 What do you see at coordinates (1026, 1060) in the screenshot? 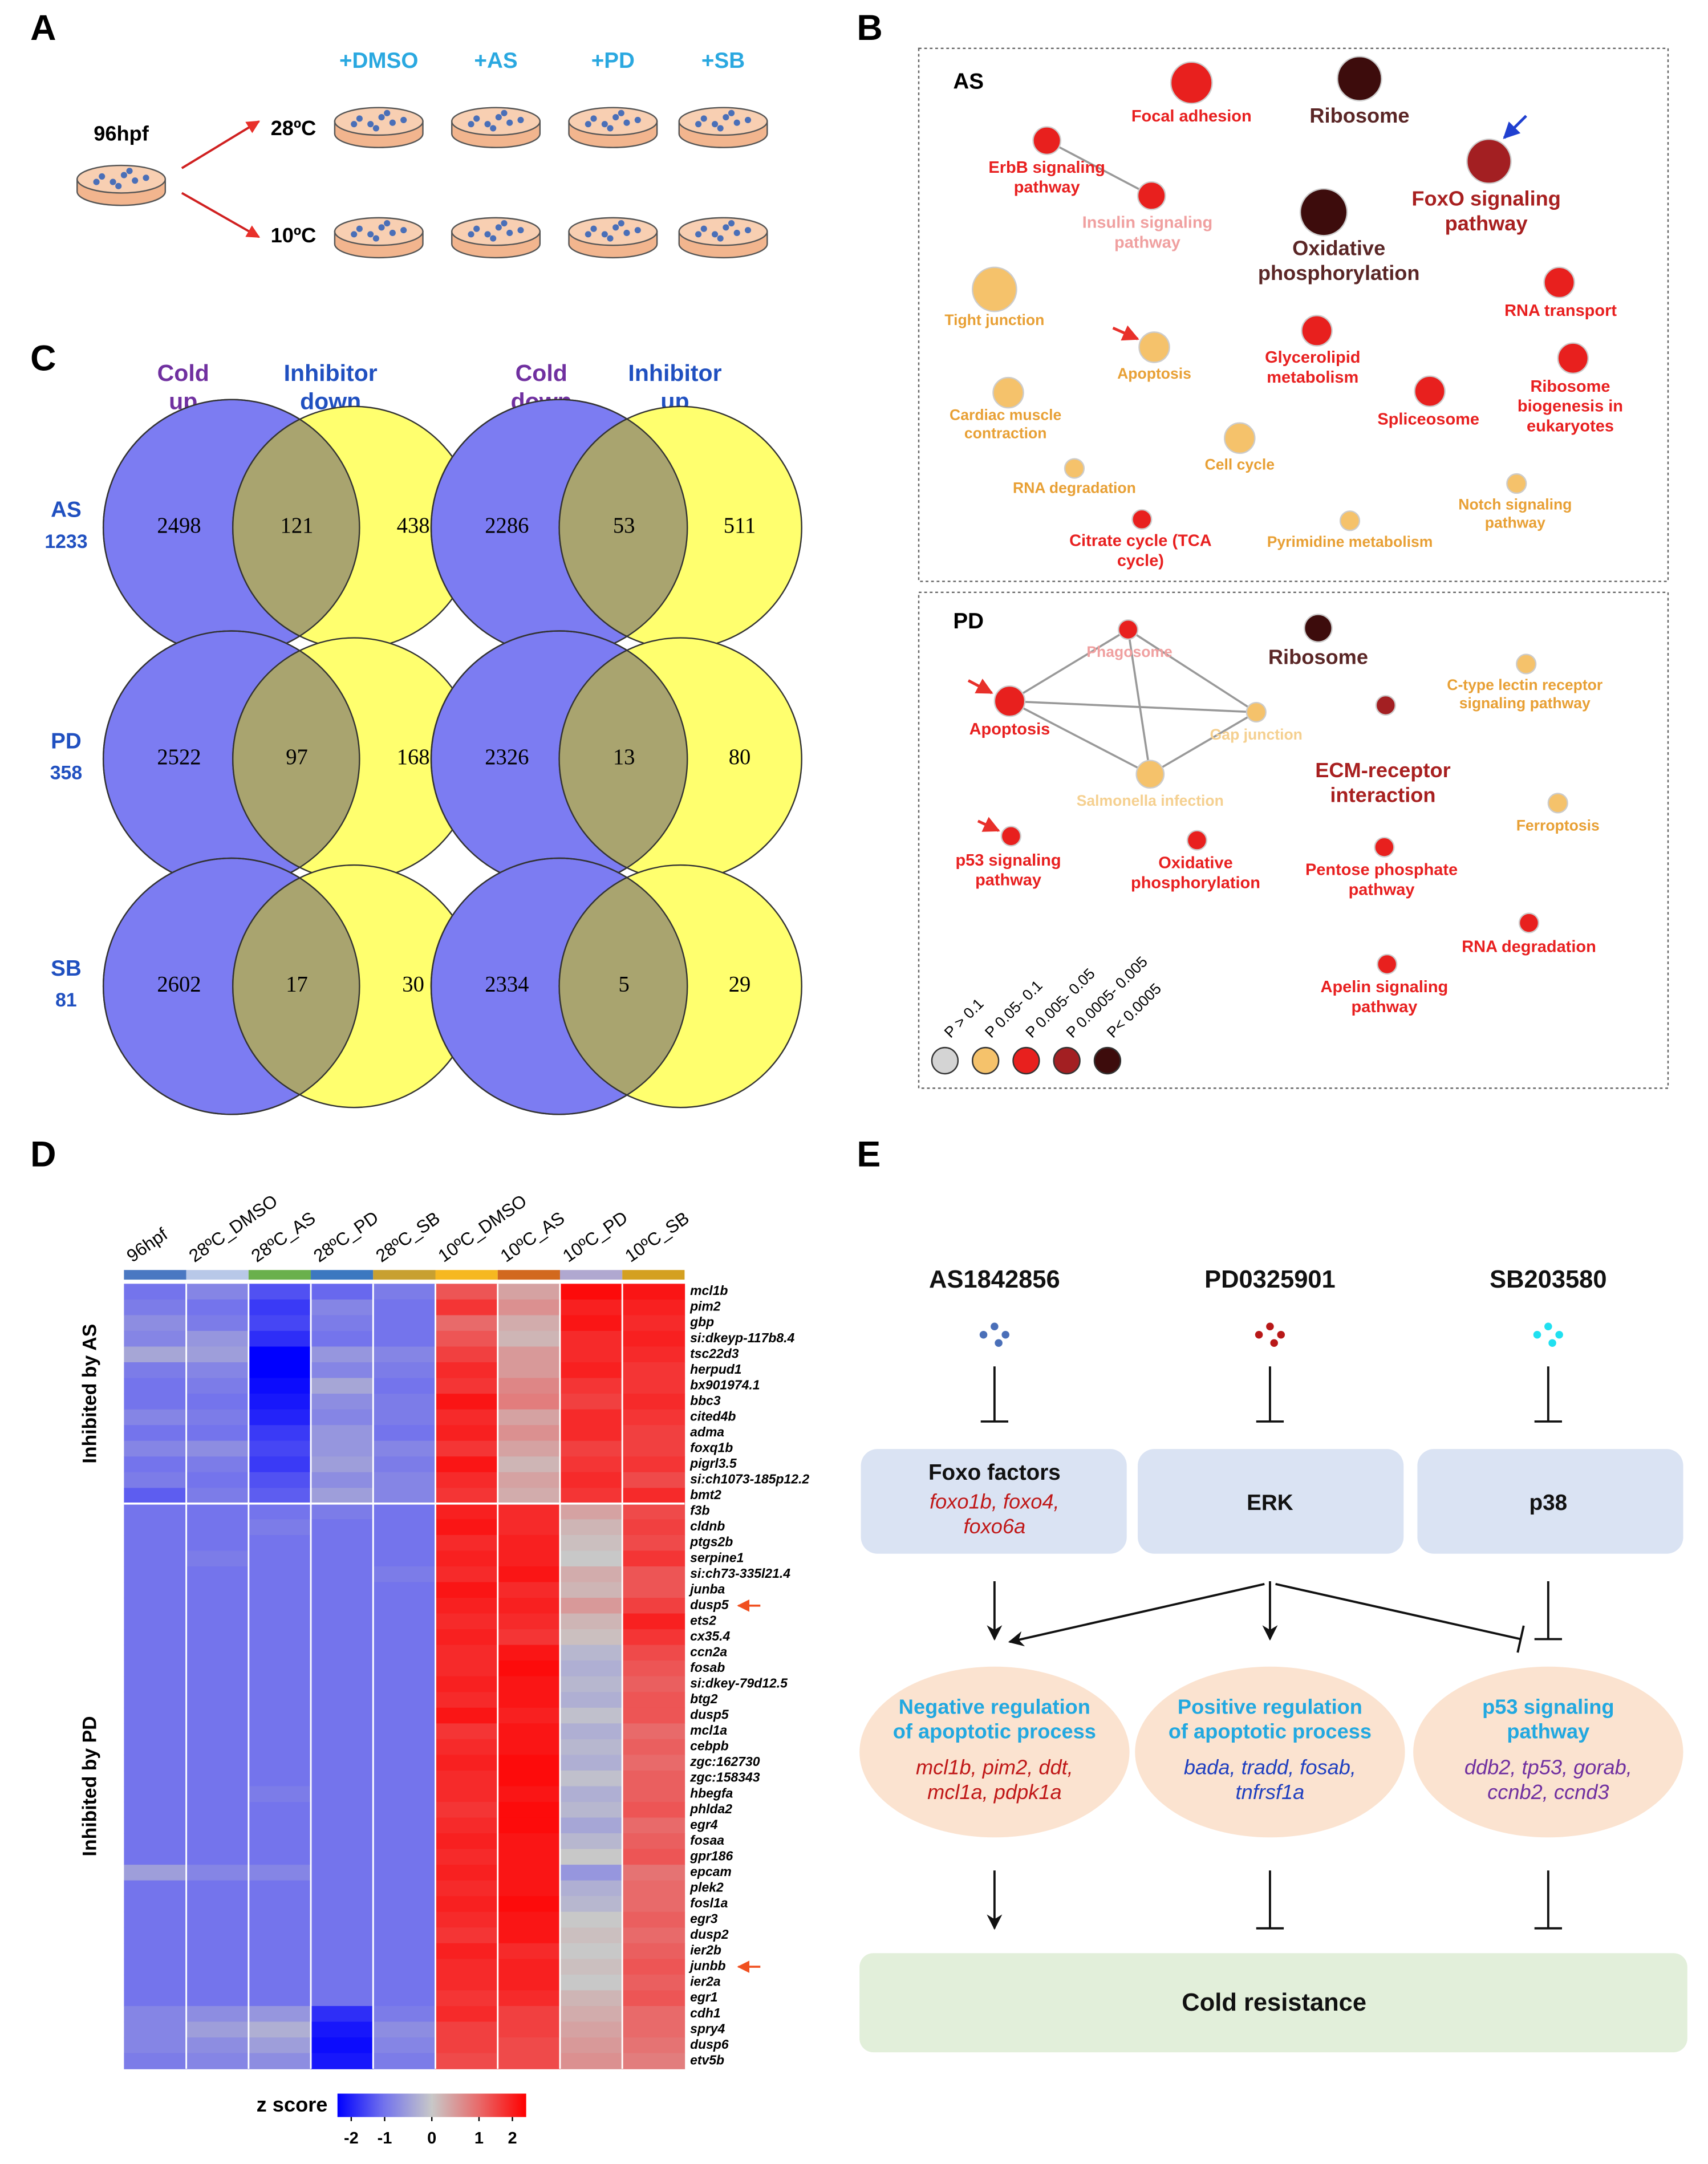
I see `legend-swatch` at bounding box center [1026, 1060].